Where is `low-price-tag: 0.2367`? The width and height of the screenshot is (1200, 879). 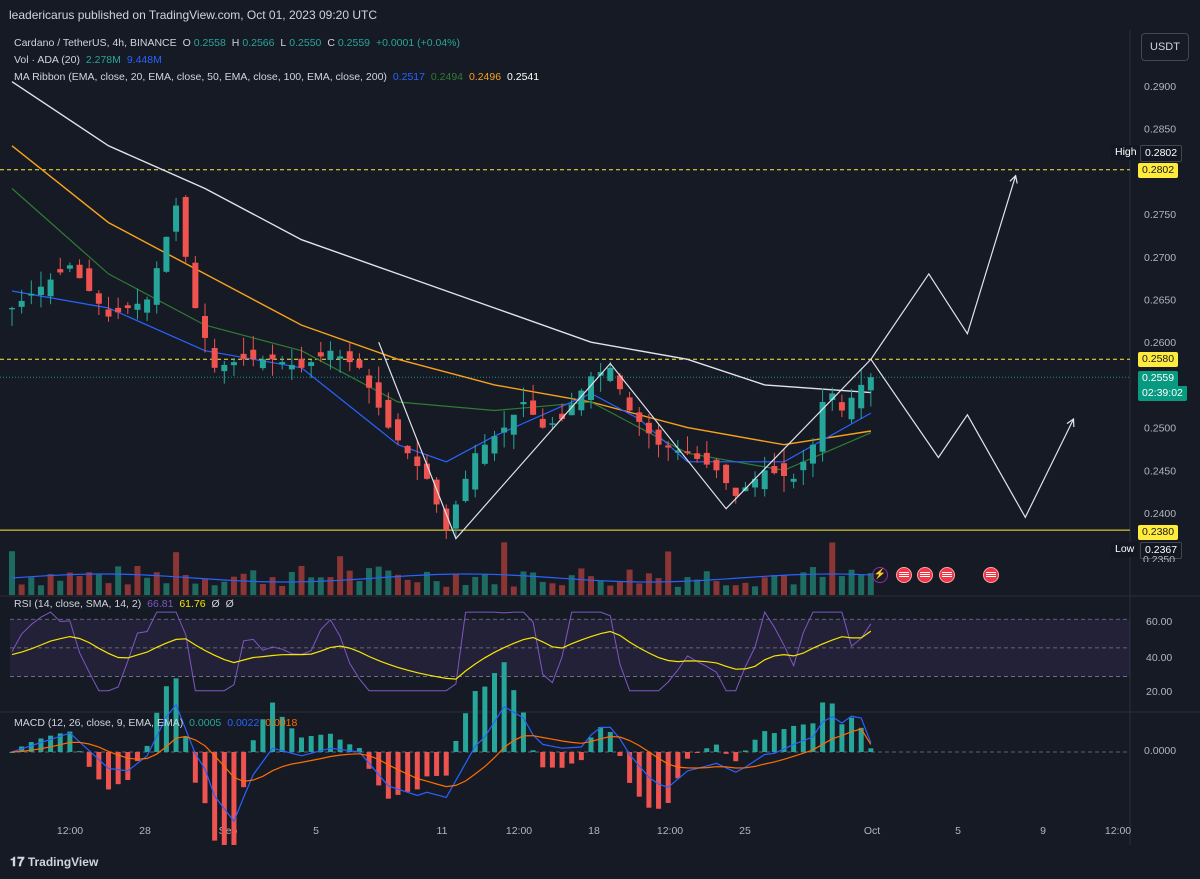 low-price-tag: 0.2367 is located at coordinates (1161, 550).